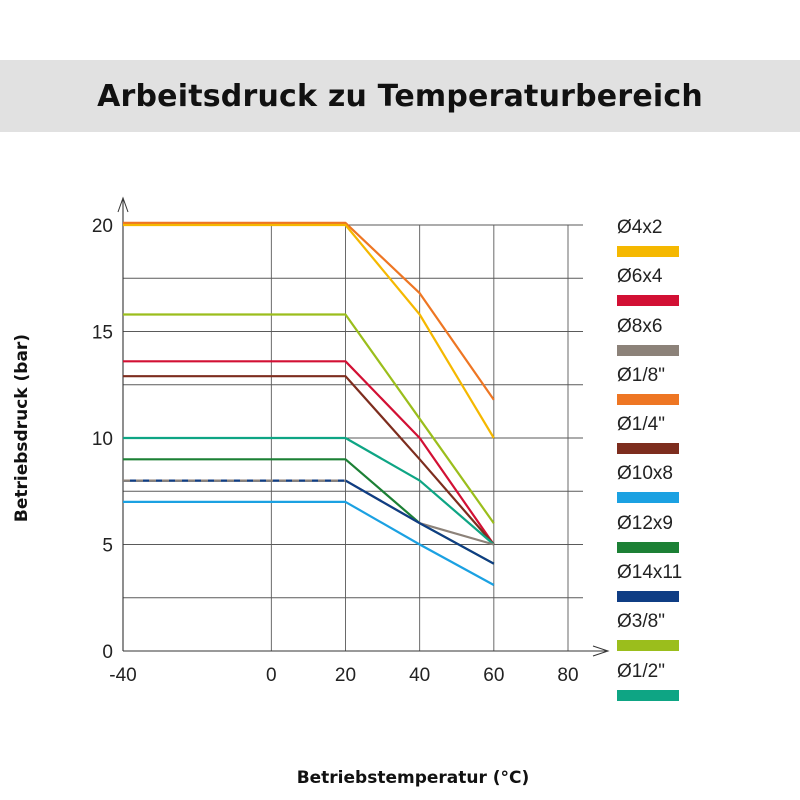  I want to click on legend-label: Ø4x2, so click(640, 227).